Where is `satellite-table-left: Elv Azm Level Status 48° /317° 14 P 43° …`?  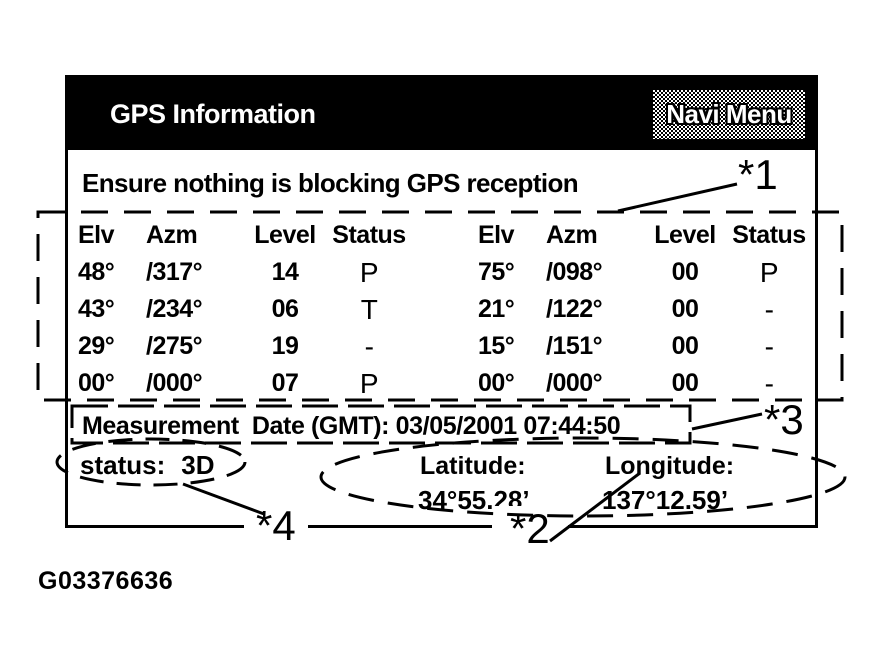
satellite-table-left: Elv Azm Level Status 48° /317° 14 P 43° … is located at coordinates (243, 309).